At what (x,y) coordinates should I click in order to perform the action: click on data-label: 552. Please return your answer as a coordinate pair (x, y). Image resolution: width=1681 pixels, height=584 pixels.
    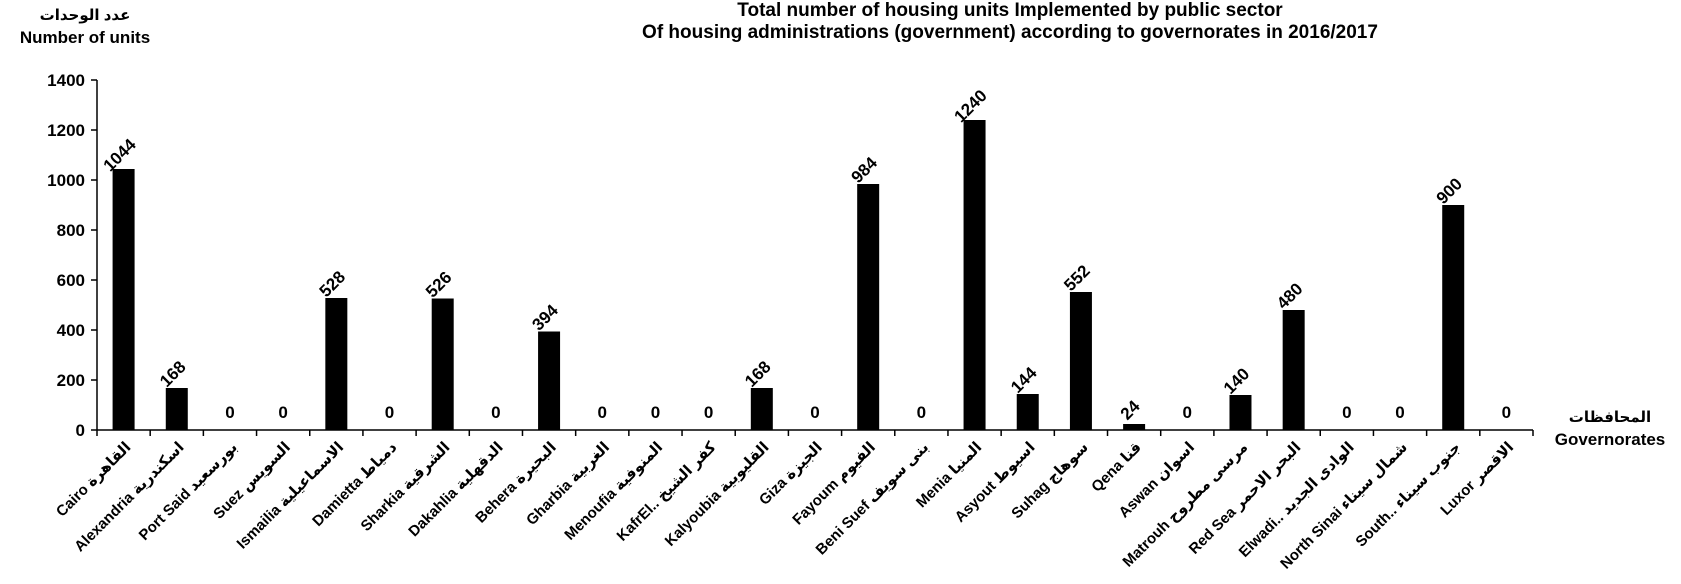
    Looking at the image, I should click on (1076, 277).